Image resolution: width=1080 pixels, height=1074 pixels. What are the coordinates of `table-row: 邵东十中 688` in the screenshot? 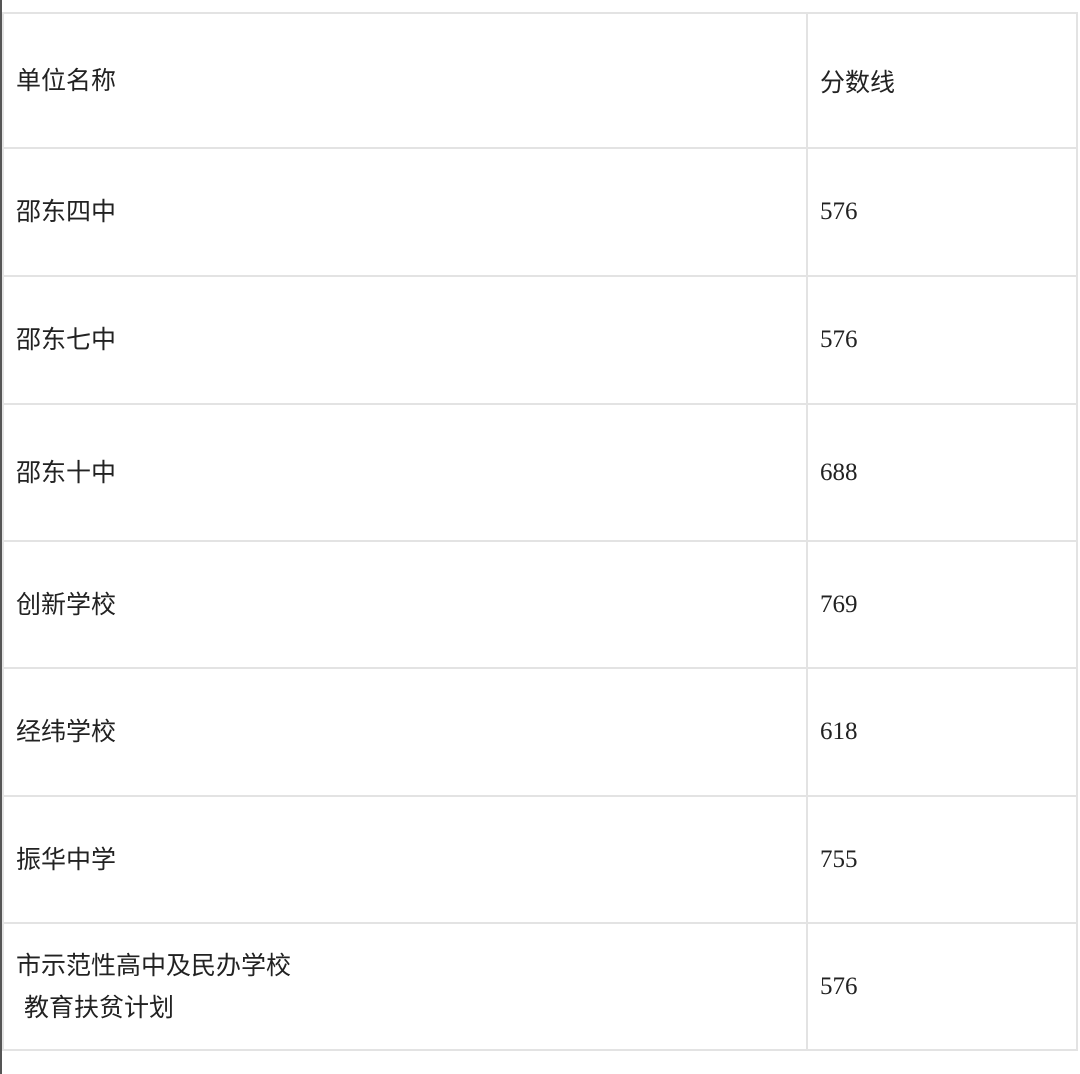 It's located at (540, 472).